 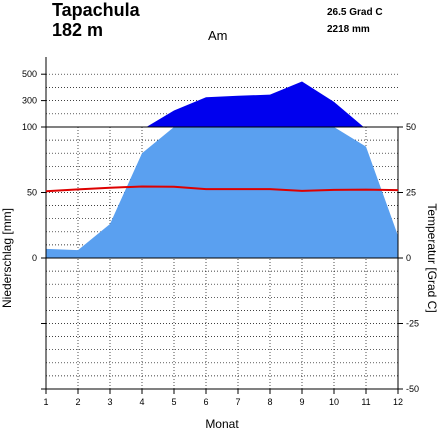 I want to click on temp-tick-label: -50, so click(x=412, y=389).